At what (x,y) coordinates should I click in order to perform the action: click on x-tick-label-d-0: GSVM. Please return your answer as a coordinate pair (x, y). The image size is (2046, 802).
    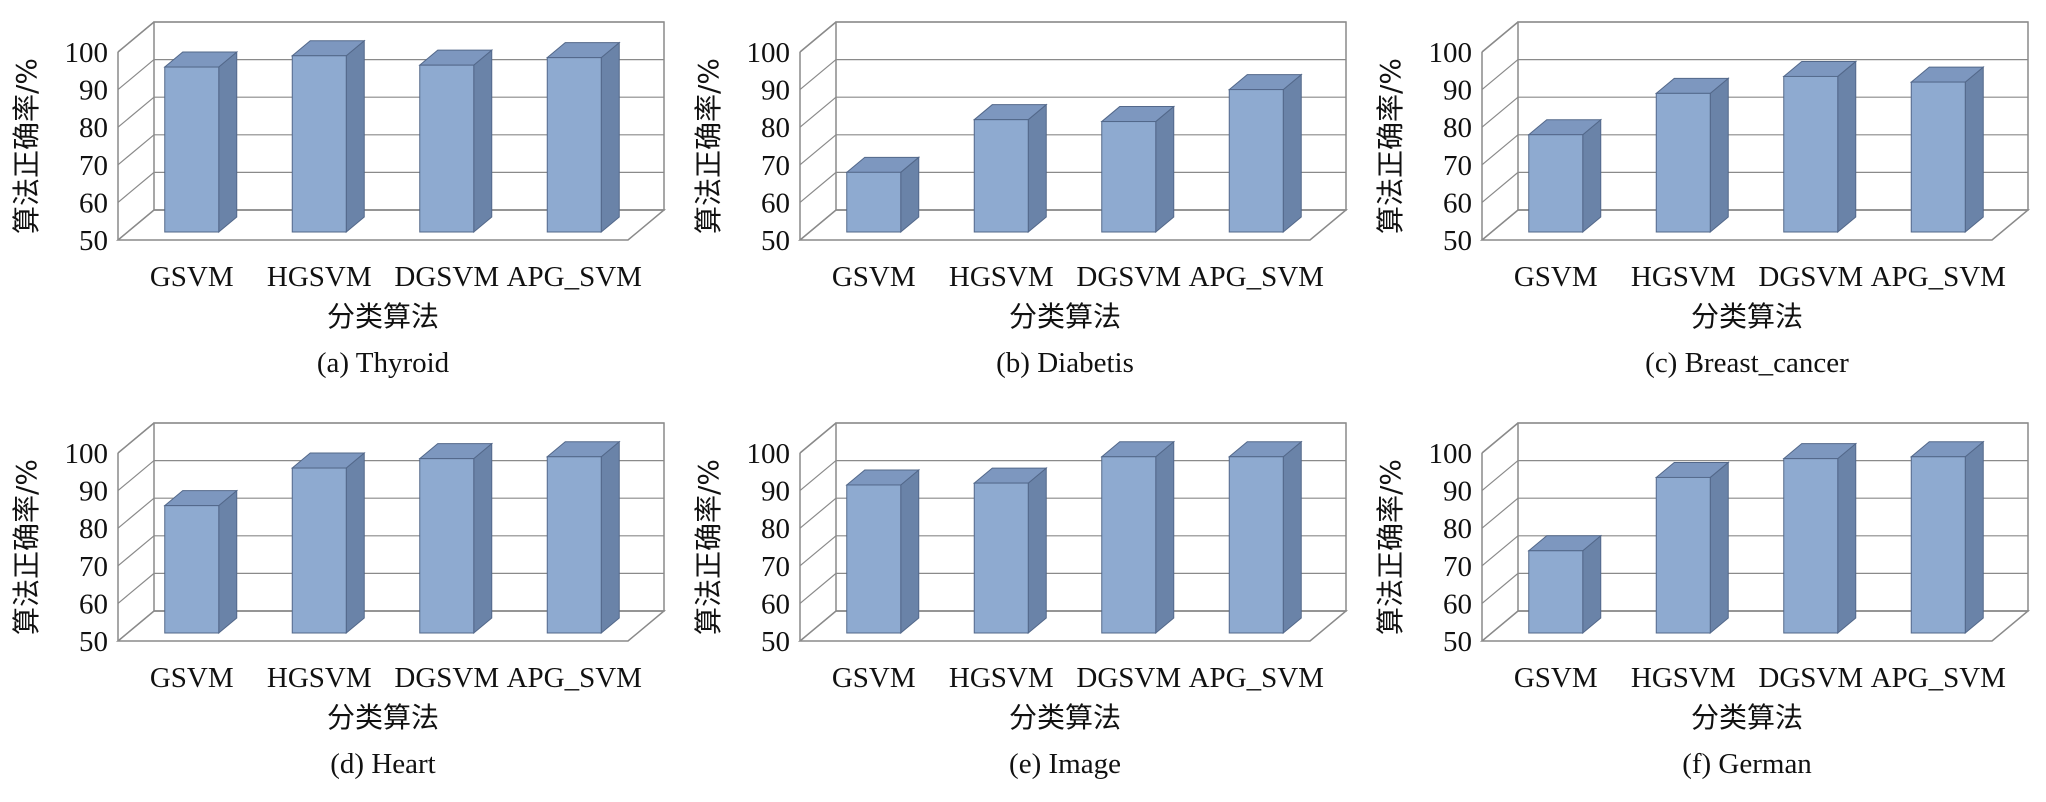
    Looking at the image, I should click on (192, 678).